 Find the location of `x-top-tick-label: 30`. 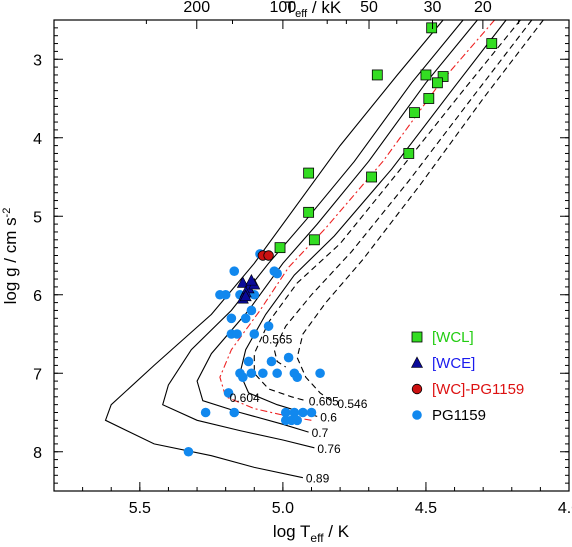

x-top-tick-label: 30 is located at coordinates (433, 8).